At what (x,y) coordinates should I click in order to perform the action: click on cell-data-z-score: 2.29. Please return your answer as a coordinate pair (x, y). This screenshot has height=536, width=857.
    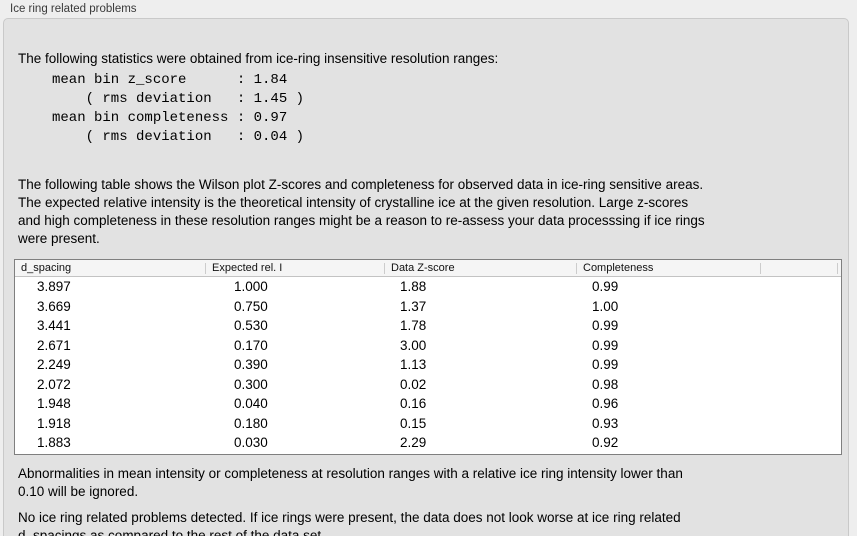
    Looking at the image, I should click on (413, 443).